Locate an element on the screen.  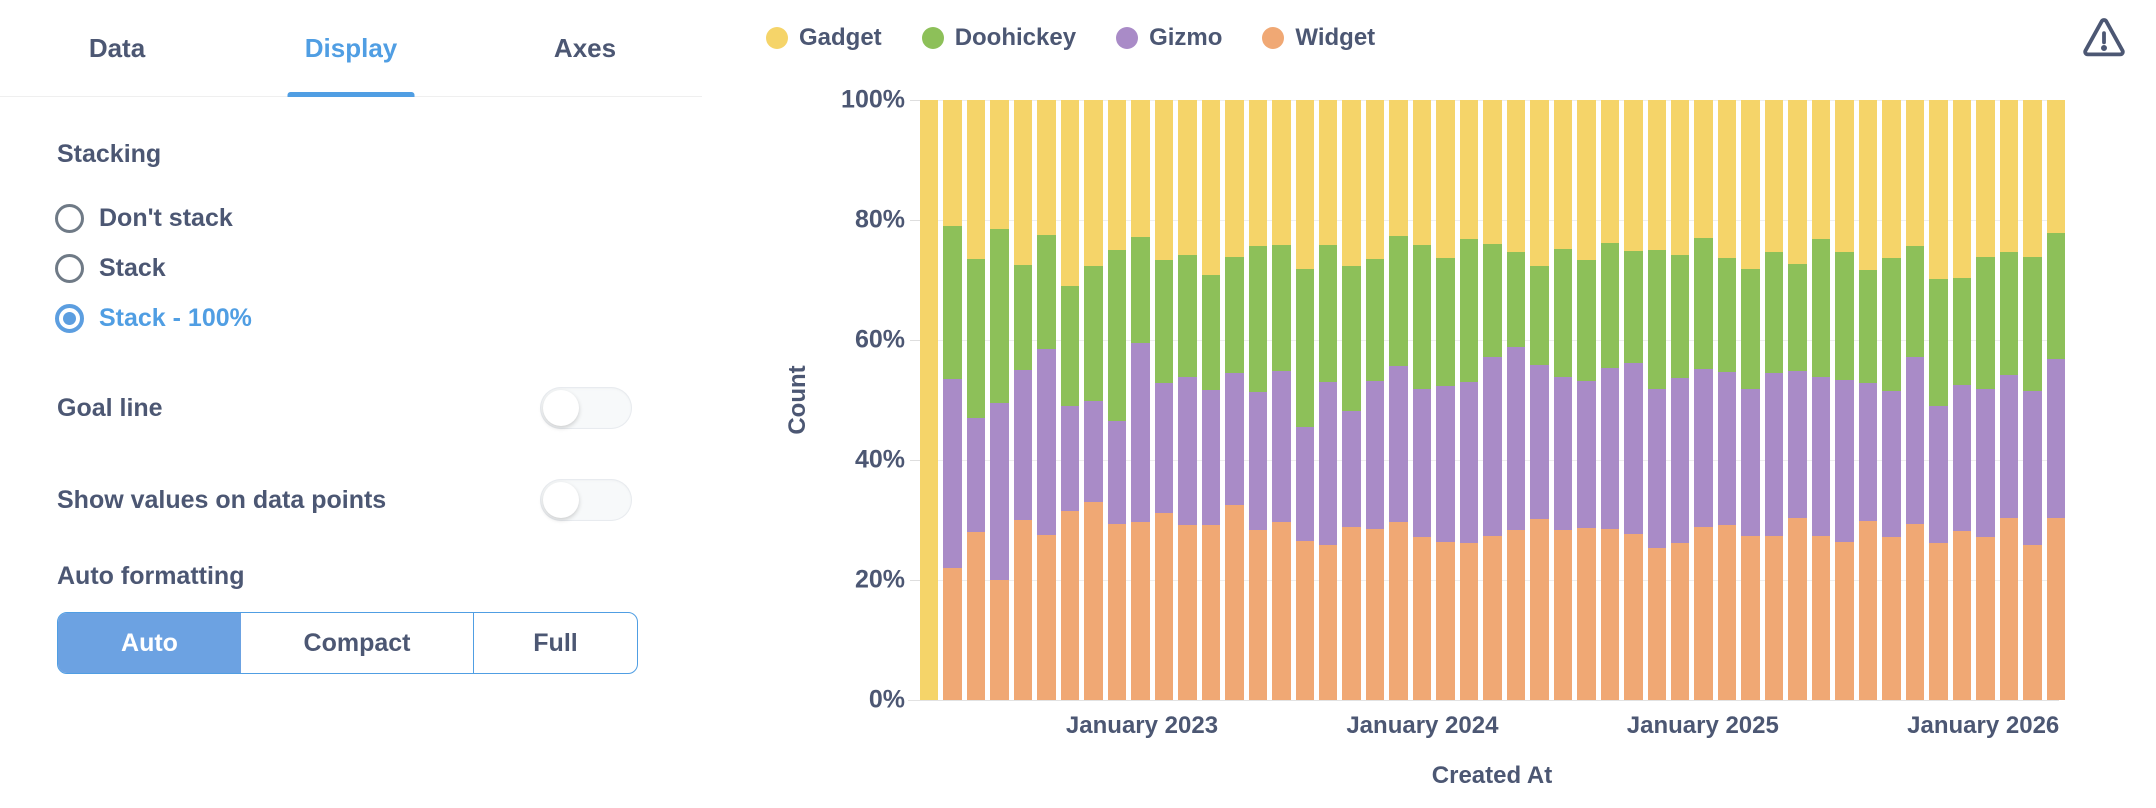
segment-compact: Compact is located at coordinates (357, 642).